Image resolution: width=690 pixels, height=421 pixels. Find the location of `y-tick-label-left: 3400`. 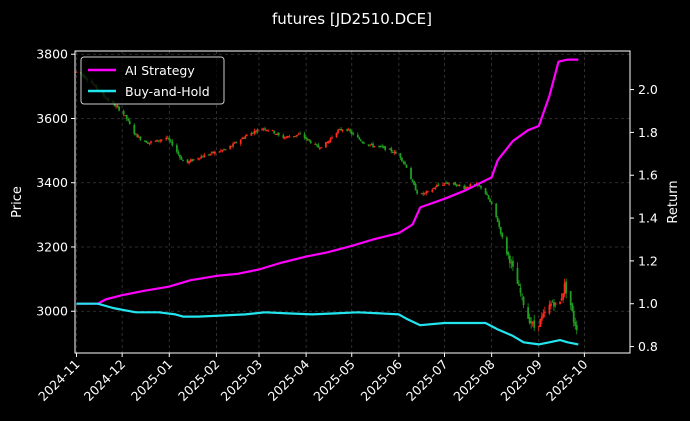

y-tick-label-left: 3400 is located at coordinates (52, 182).